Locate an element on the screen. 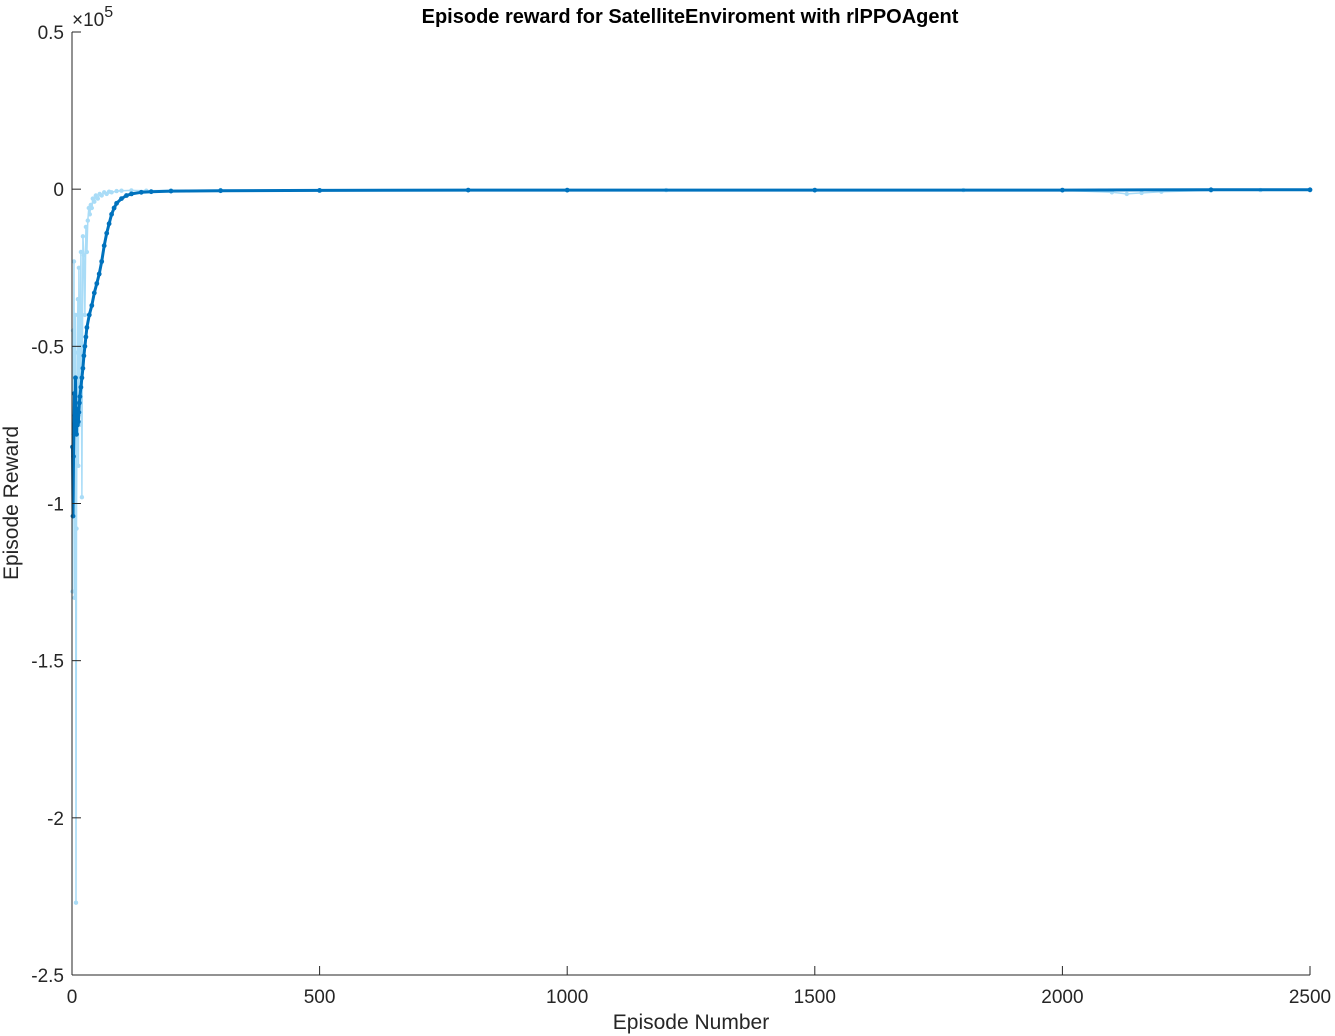  x-tick-label: 500 is located at coordinates (320, 997).